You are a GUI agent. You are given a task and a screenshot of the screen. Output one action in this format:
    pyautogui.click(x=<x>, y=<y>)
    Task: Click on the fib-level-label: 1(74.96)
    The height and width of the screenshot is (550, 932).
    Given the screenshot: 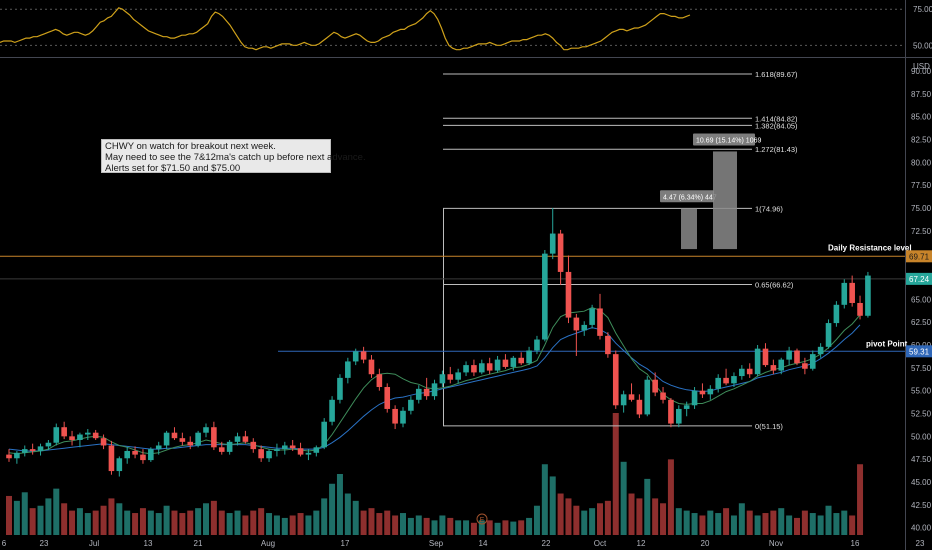 What is the action you would take?
    pyautogui.click(x=769, y=208)
    